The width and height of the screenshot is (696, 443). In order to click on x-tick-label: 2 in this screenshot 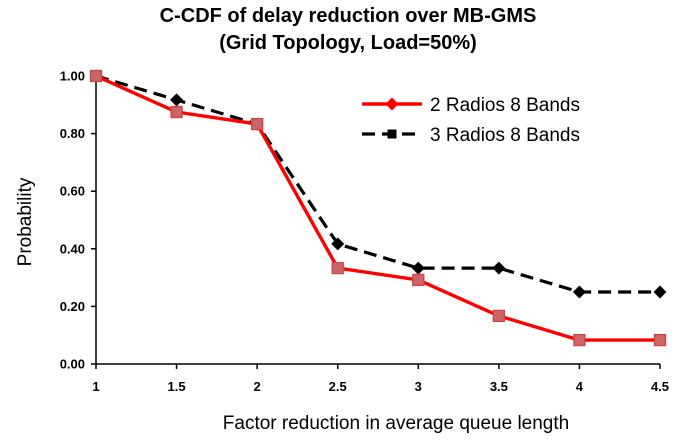, I will do `click(257, 386)`.